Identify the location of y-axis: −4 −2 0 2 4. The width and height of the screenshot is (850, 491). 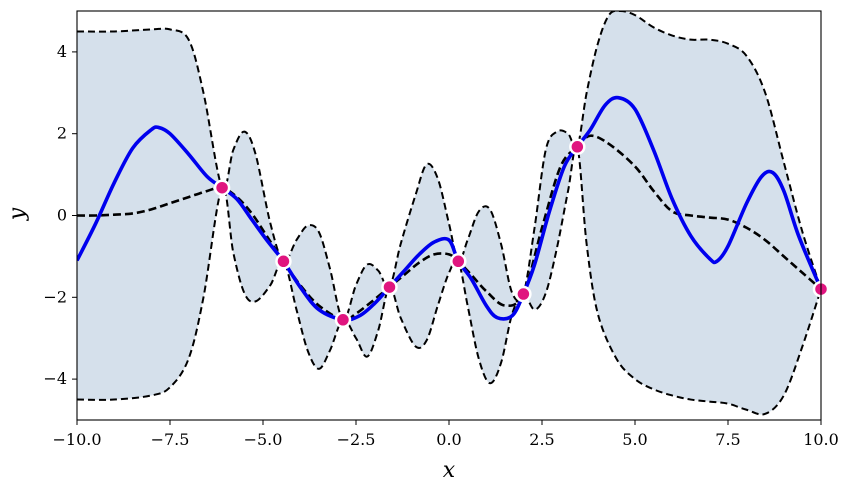
(60, 215).